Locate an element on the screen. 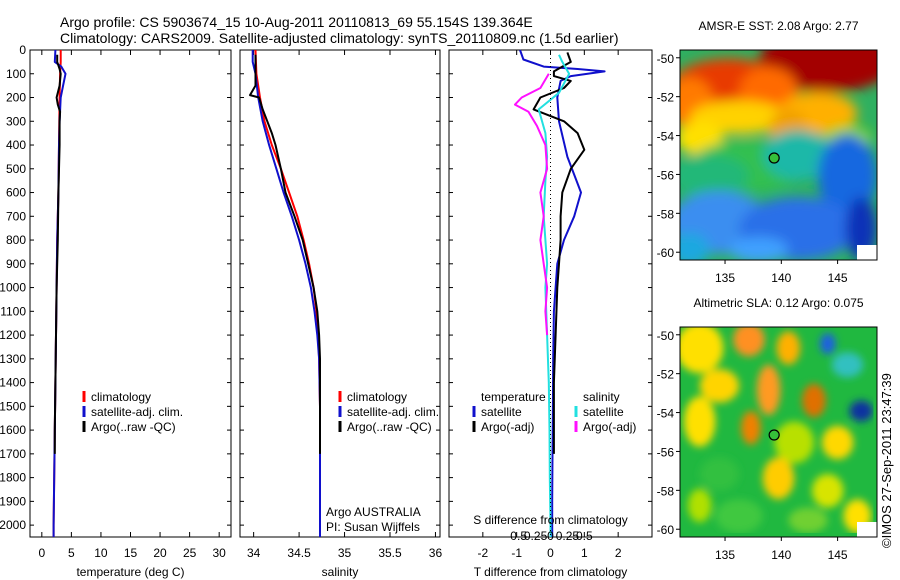 This screenshot has width=900, height=580. salinity-xtick-label: 36 is located at coordinates (436, 553).